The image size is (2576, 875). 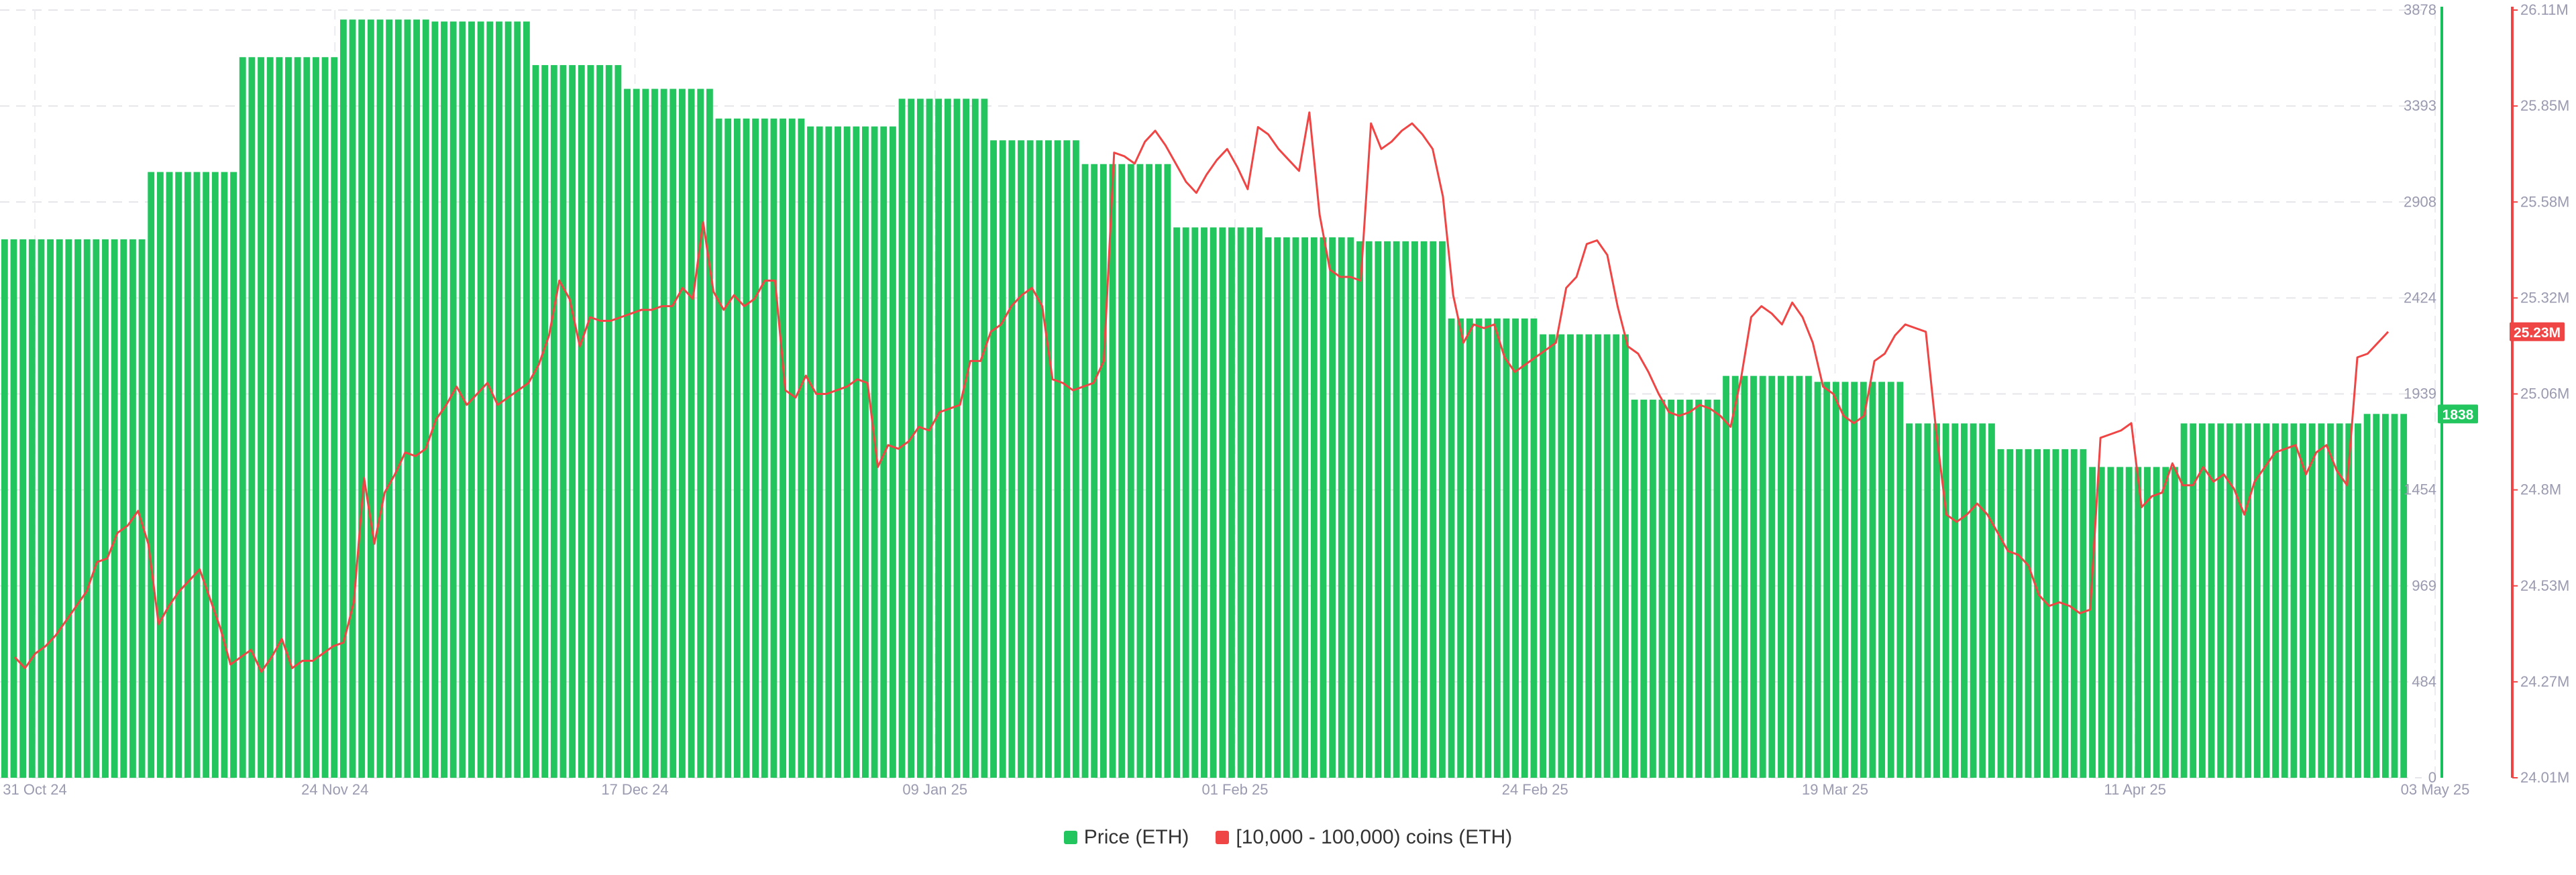 I want to click on legend-swatch-price, so click(x=1070, y=837).